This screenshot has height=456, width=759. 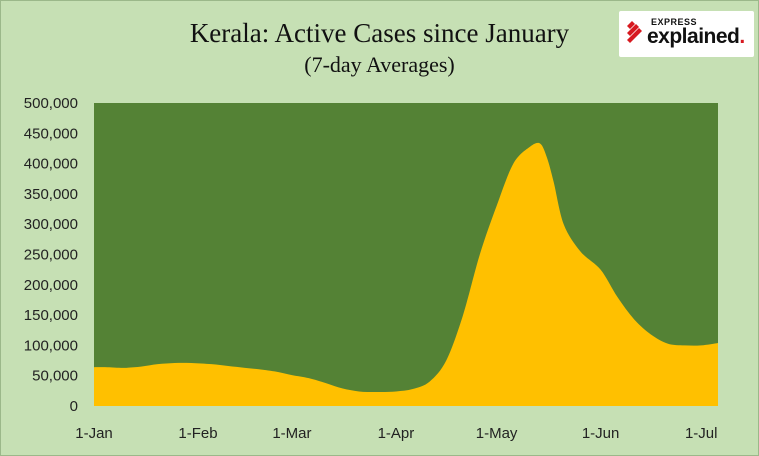 I want to click on x-tick-label: 1-Jun, so click(x=601, y=433).